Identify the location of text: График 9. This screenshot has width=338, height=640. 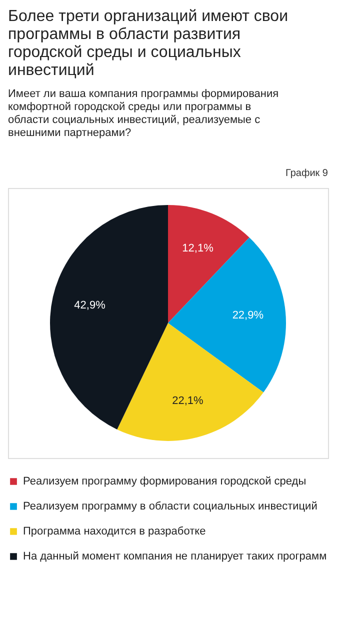
(306, 173).